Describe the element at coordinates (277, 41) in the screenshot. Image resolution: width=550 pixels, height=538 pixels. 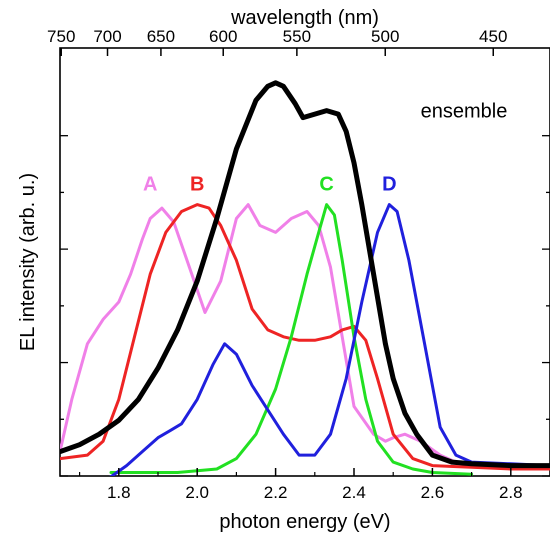
I see `top-axis: 750 700 650 600 550 500 450` at that location.